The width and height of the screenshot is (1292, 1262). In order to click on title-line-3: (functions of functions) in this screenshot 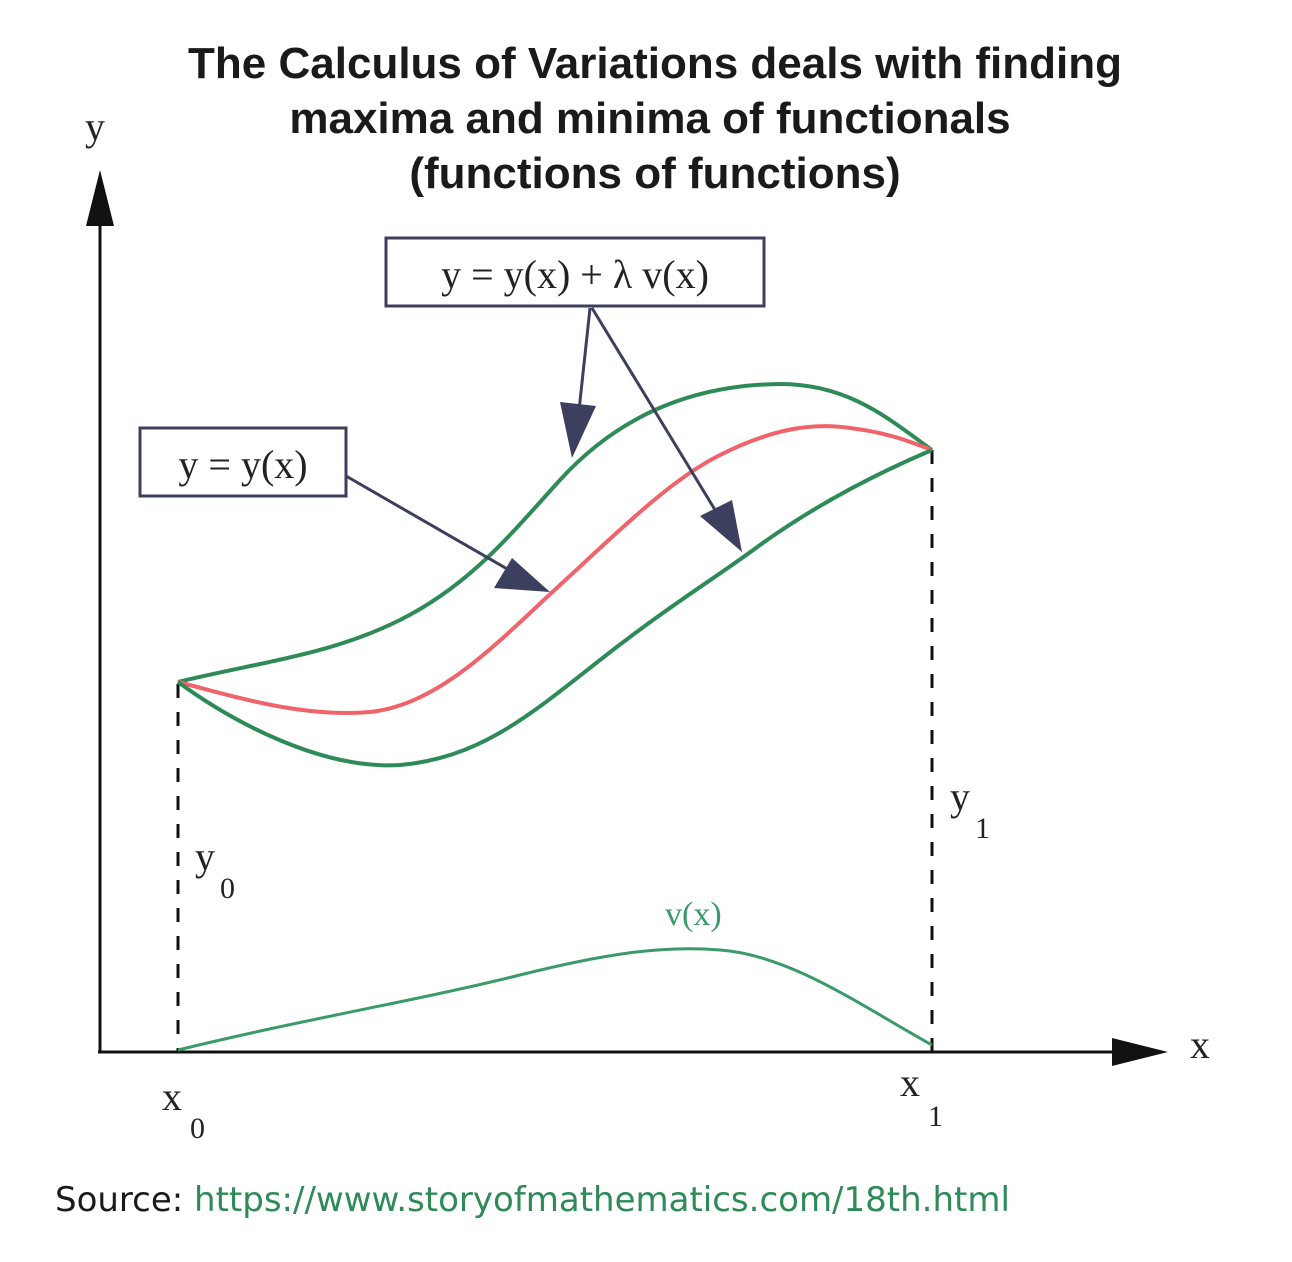, I will do `click(654, 173)`.